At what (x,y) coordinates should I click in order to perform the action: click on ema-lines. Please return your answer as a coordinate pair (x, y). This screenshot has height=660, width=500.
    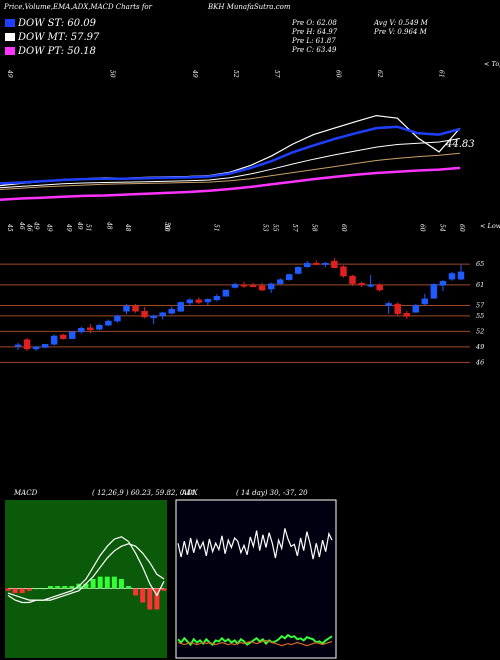
    Looking at the image, I should click on (230, 158).